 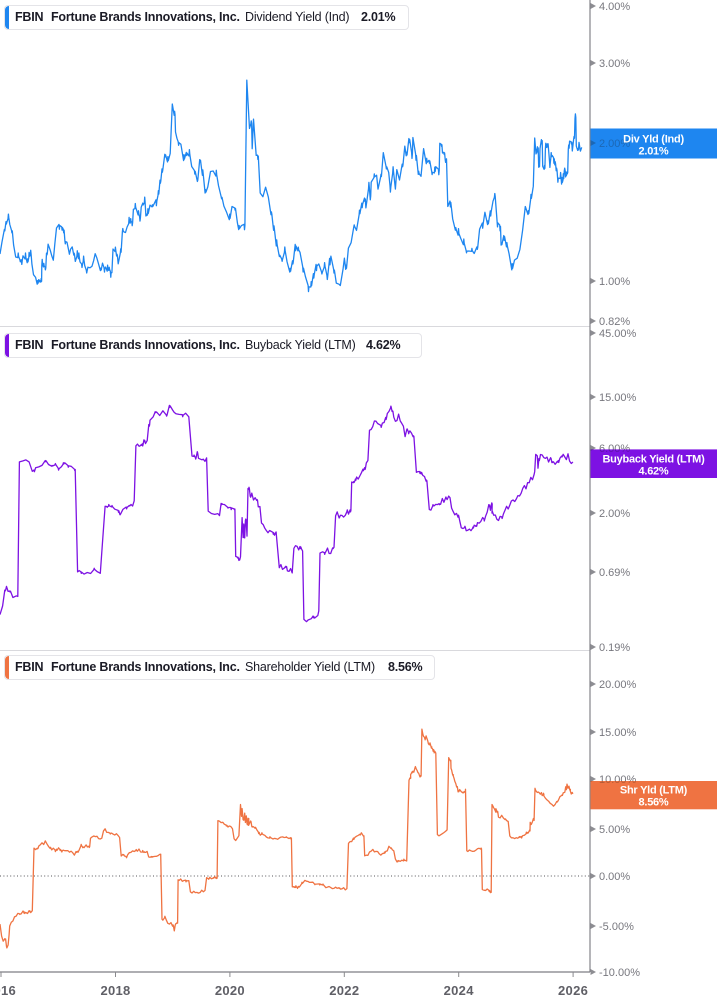 What do you see at coordinates (614, 64) in the screenshot?
I see `svg-text: 3.00%` at bounding box center [614, 64].